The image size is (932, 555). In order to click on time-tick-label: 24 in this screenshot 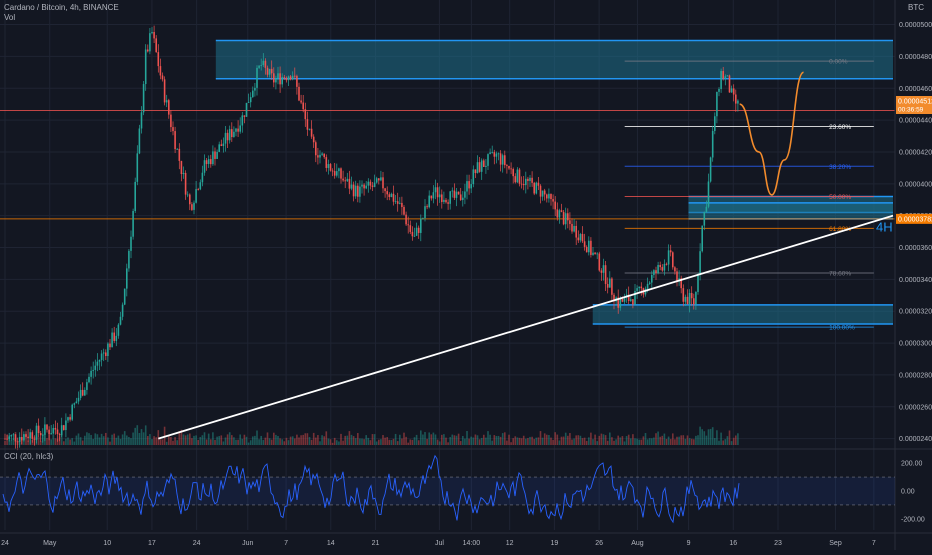, I will do `click(5, 543)`.